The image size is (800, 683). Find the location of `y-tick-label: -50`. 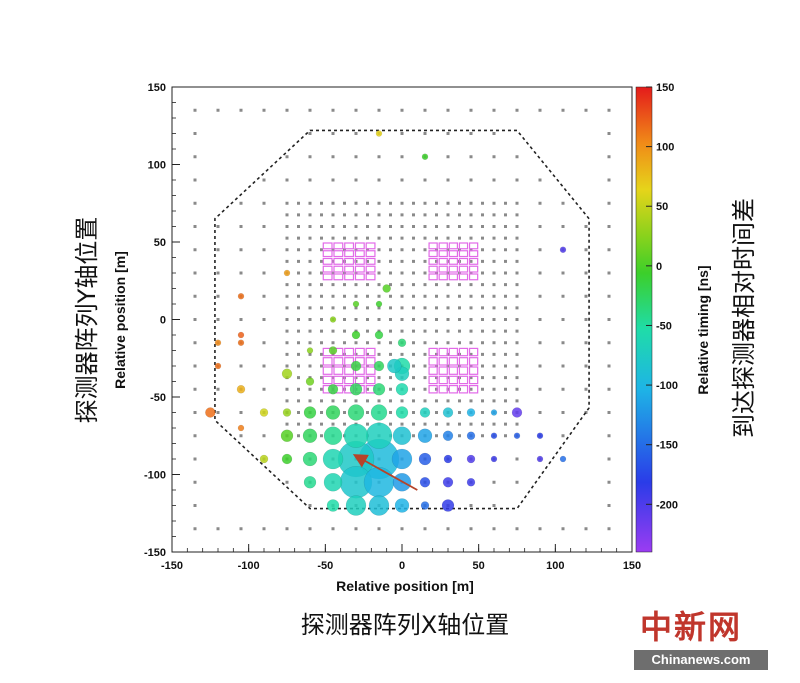

y-tick-label: -50 is located at coordinates (158, 398).